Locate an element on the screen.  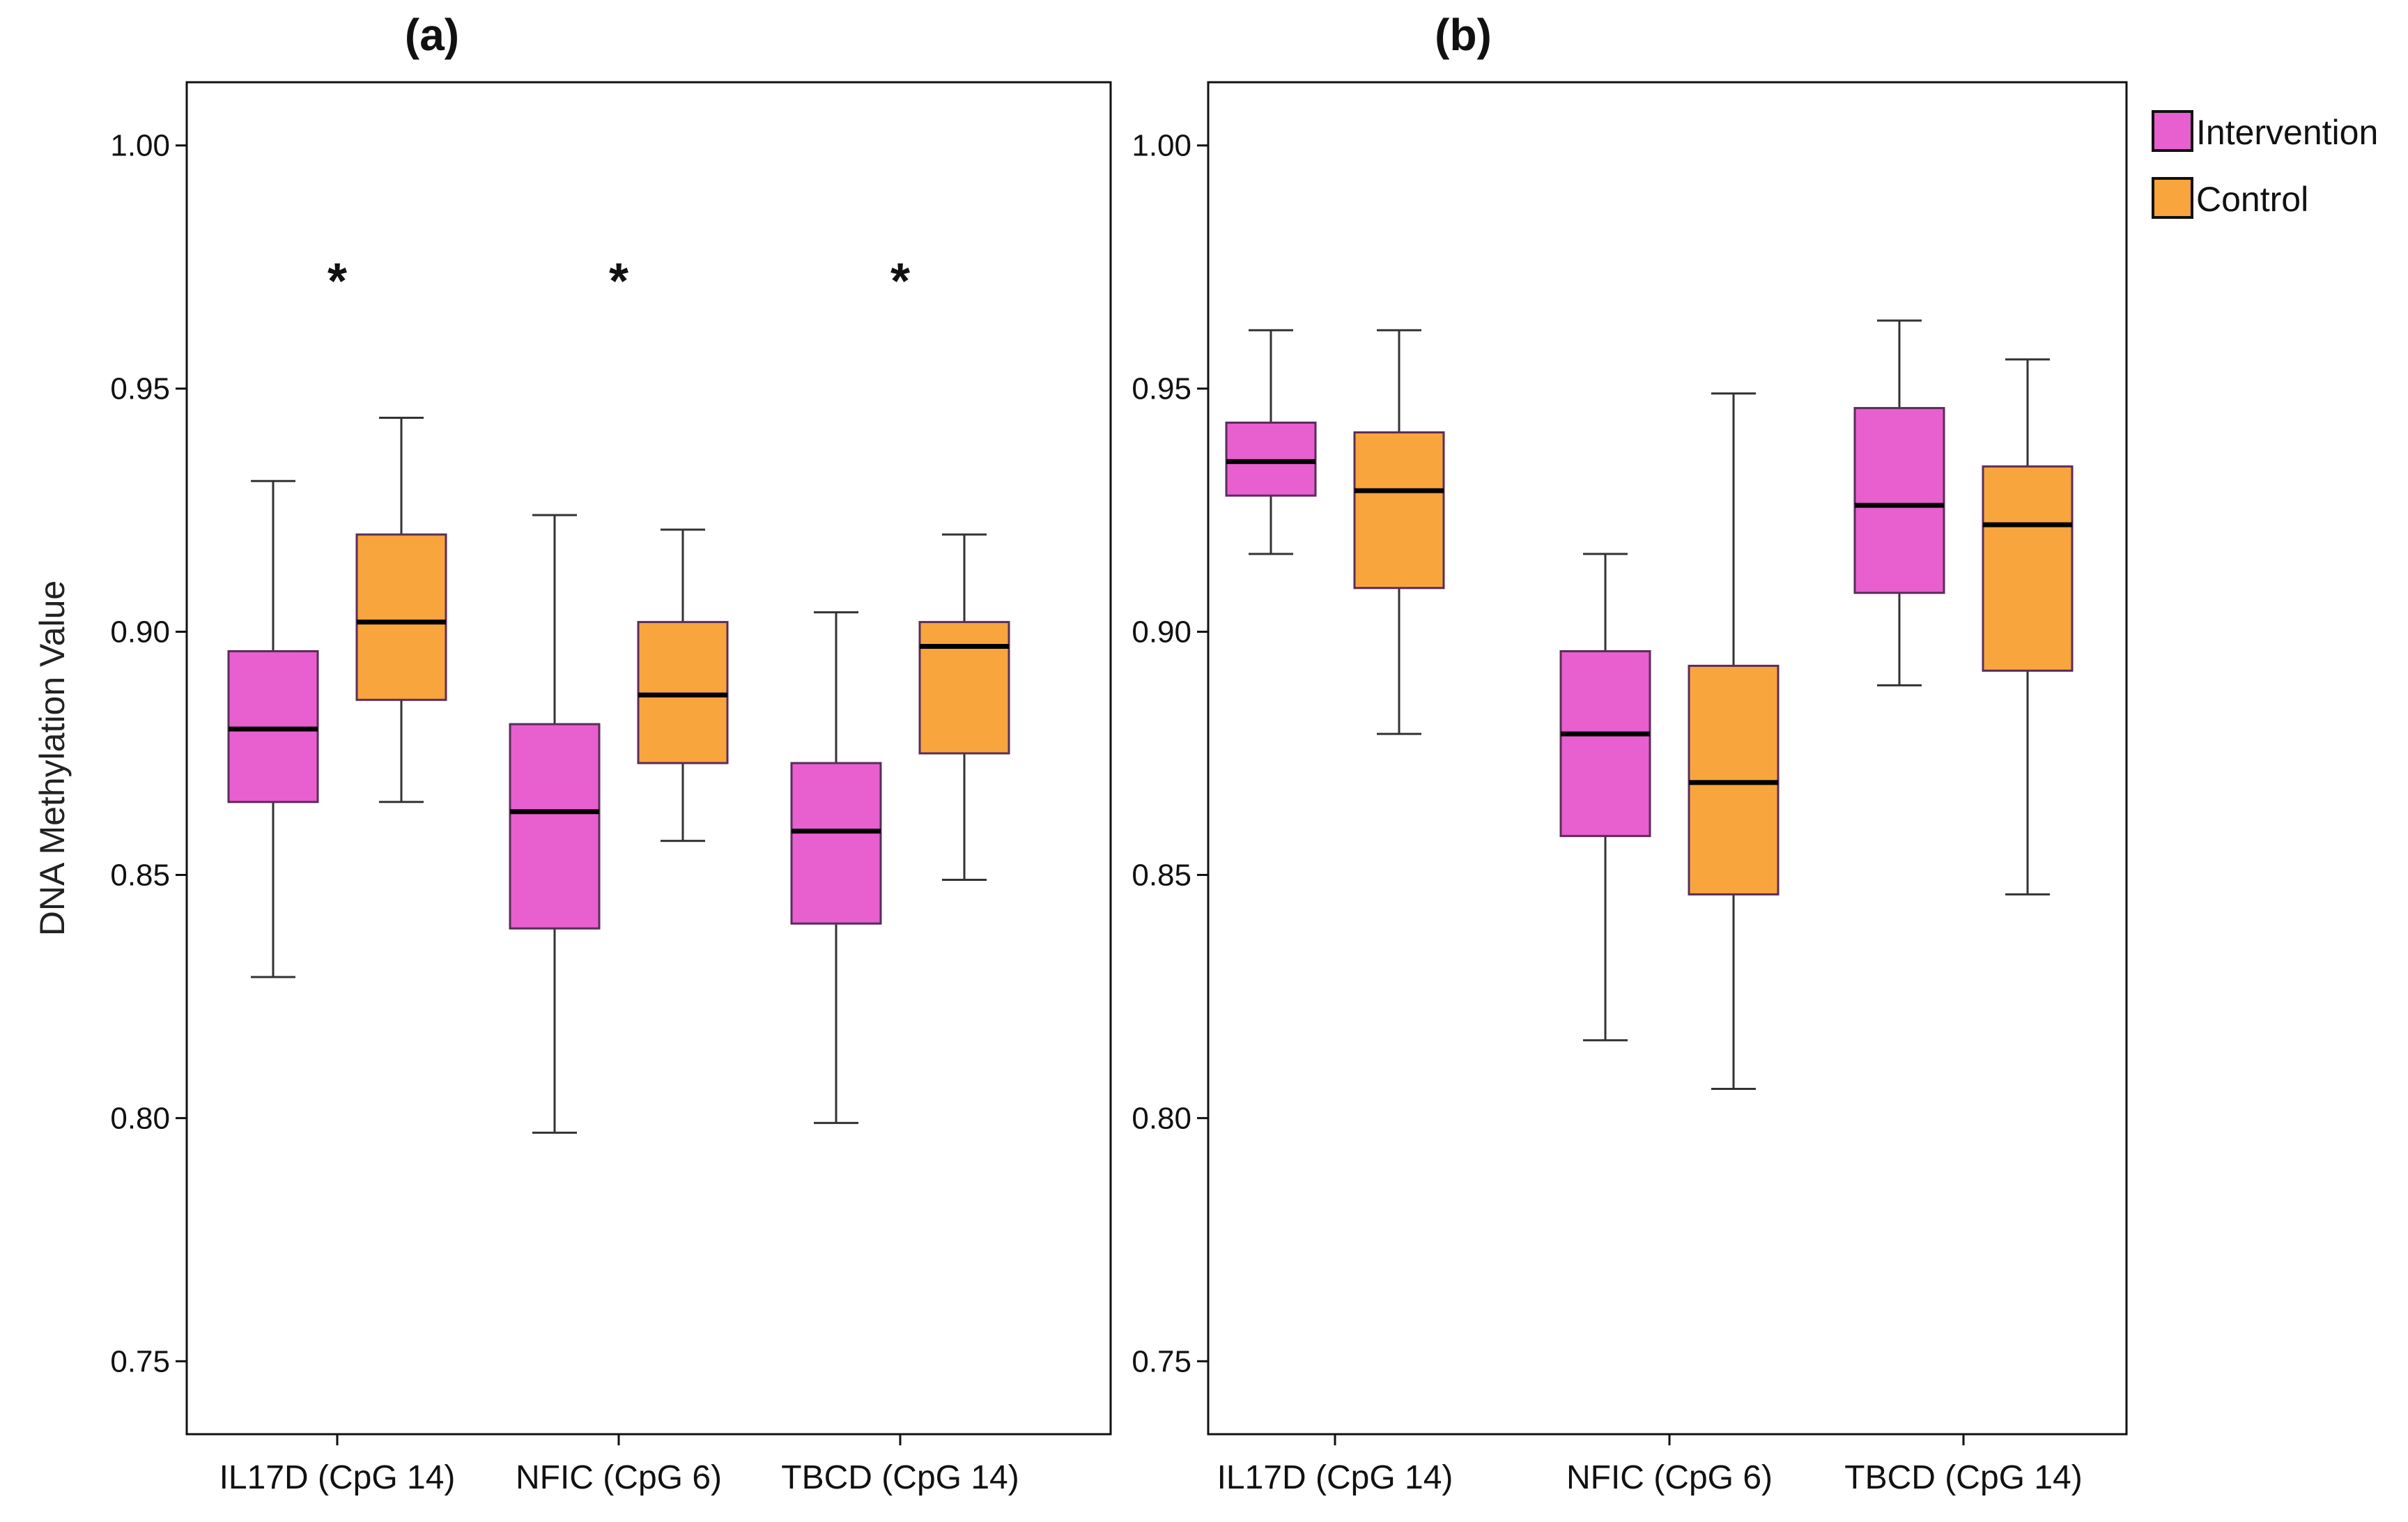
panel-title: (b) is located at coordinates (1463, 35).